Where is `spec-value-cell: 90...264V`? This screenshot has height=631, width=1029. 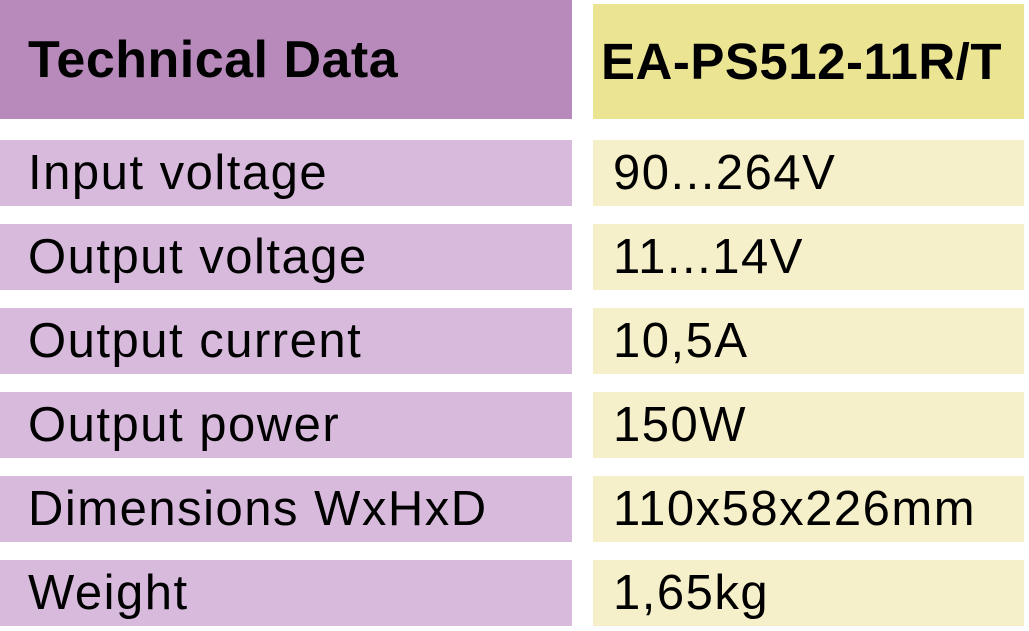 spec-value-cell: 90...264V is located at coordinates (808, 173).